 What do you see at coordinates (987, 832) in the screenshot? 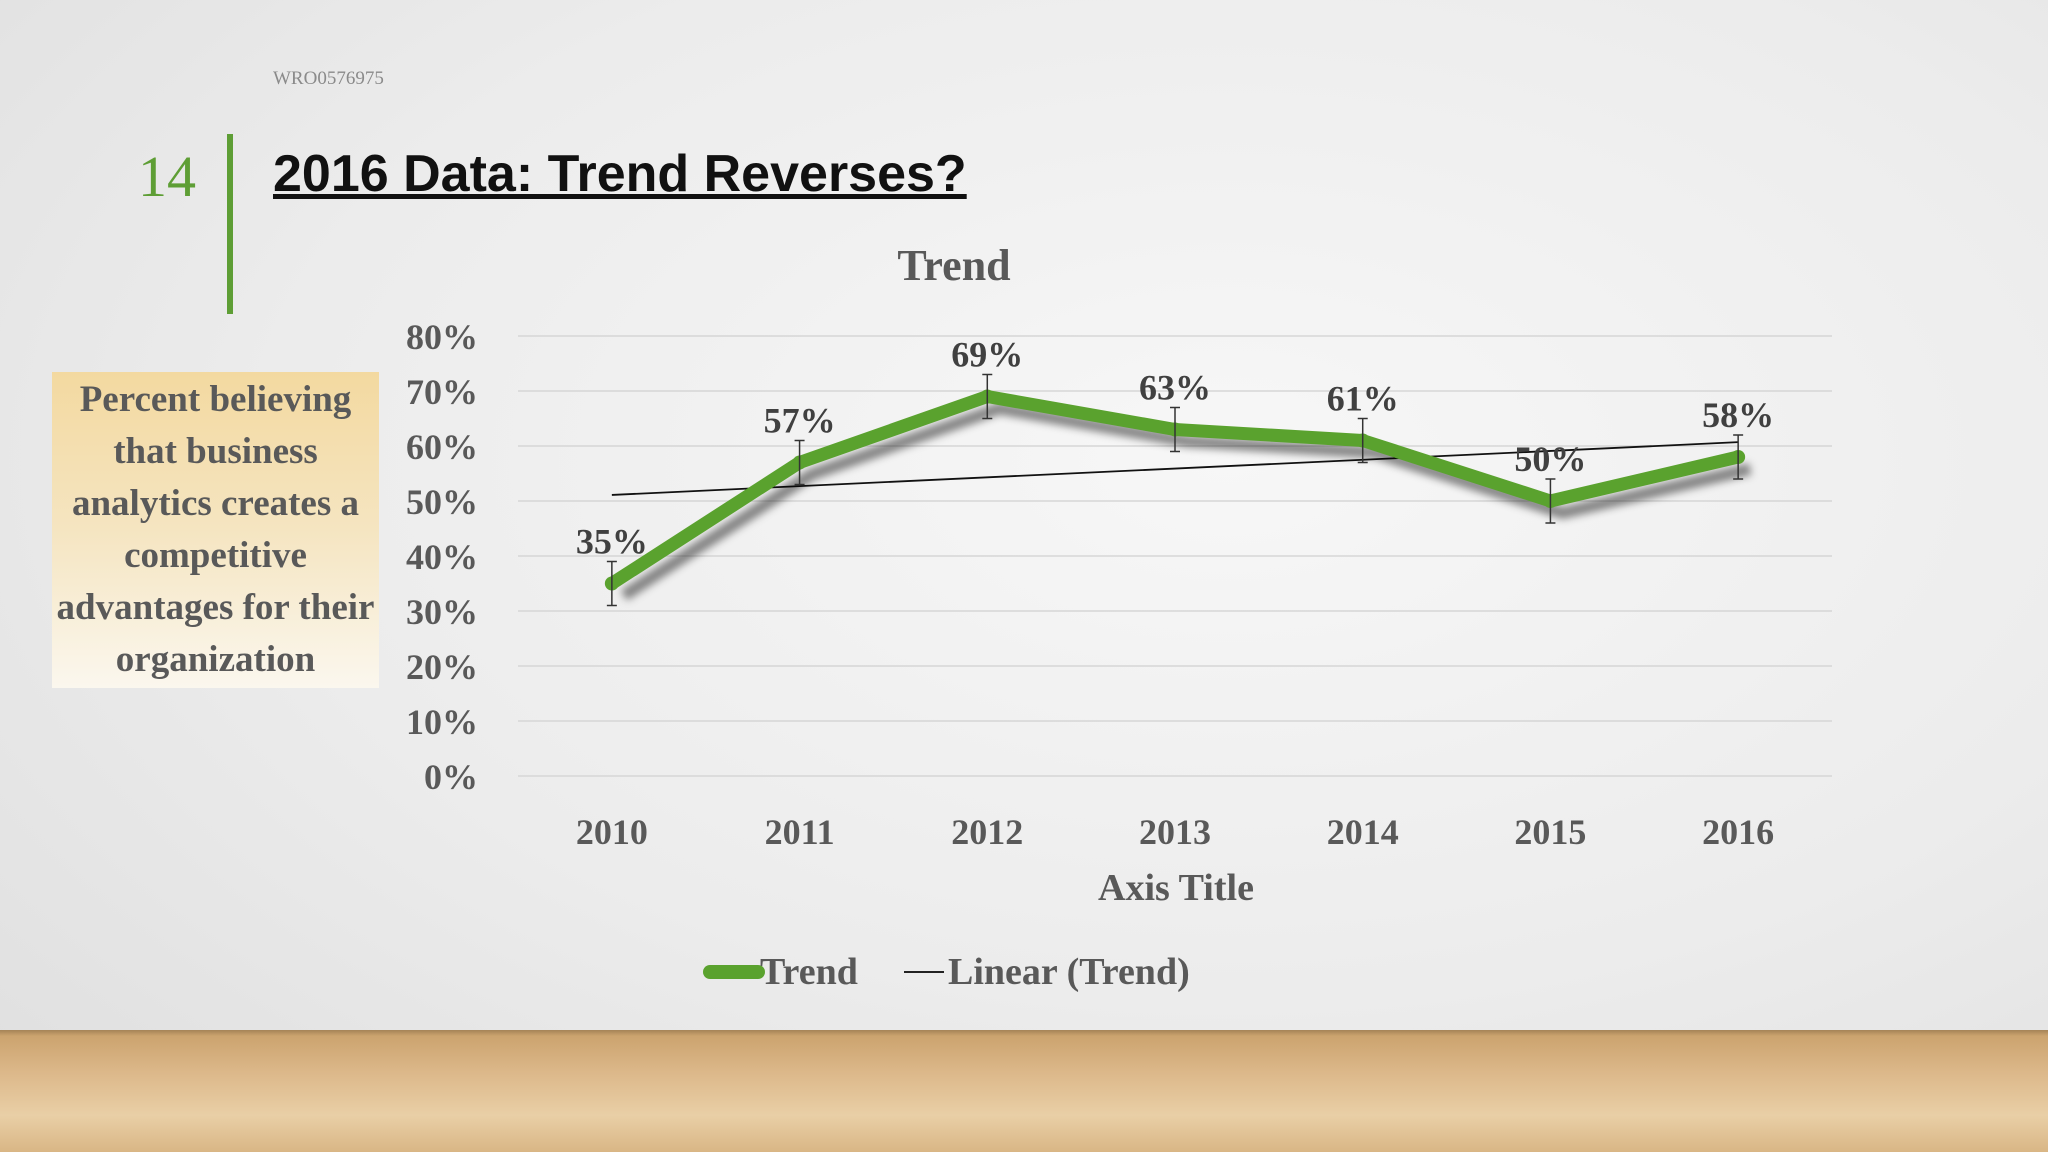
I see `x-tick-label: 2012` at bounding box center [987, 832].